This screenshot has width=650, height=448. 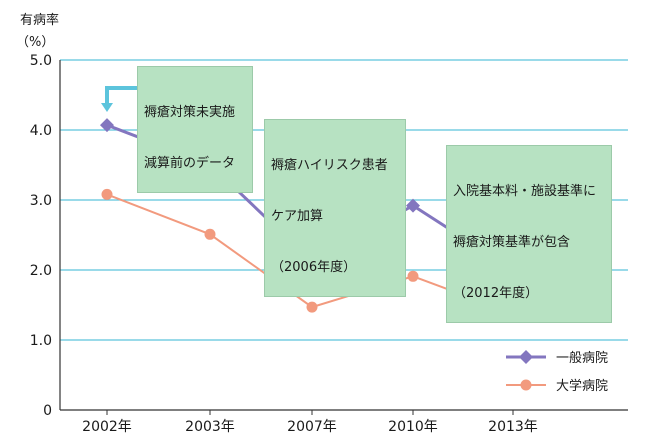 I want to click on annotation-line: 褥瘡対策未実施, so click(x=190, y=112).